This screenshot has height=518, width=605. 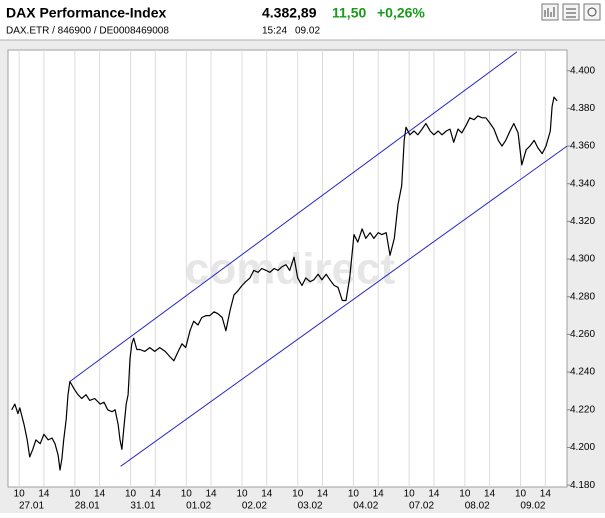 I want to click on price: 4.382,89, so click(x=289, y=13).